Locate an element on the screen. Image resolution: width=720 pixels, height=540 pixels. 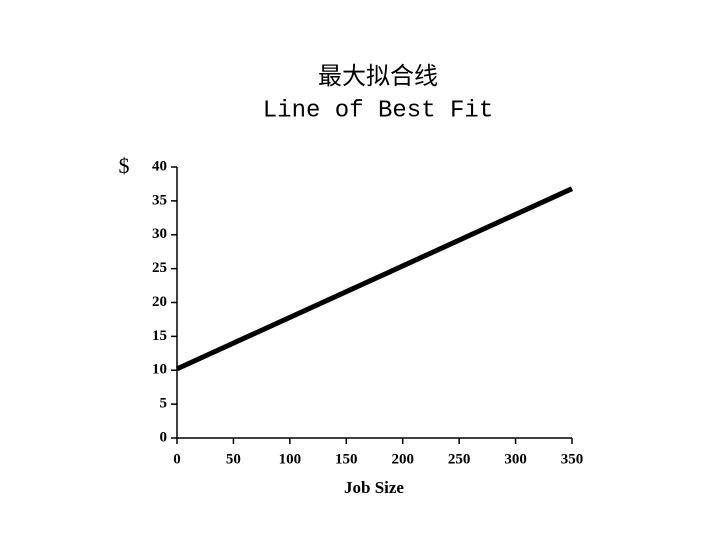
x-tick-label: 300 is located at coordinates (515, 459).